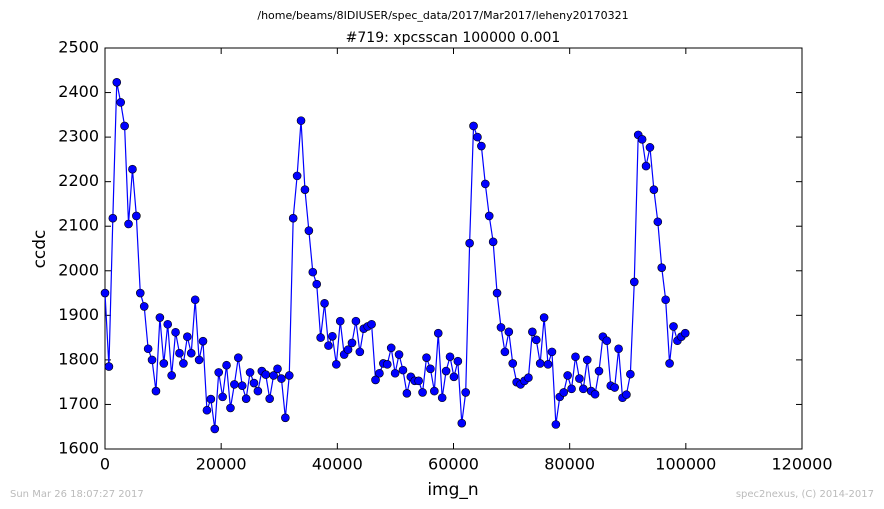 This screenshot has width=884, height=509. What do you see at coordinates (78, 47) in the screenshot?
I see `y-tick-label: 2500` at bounding box center [78, 47].